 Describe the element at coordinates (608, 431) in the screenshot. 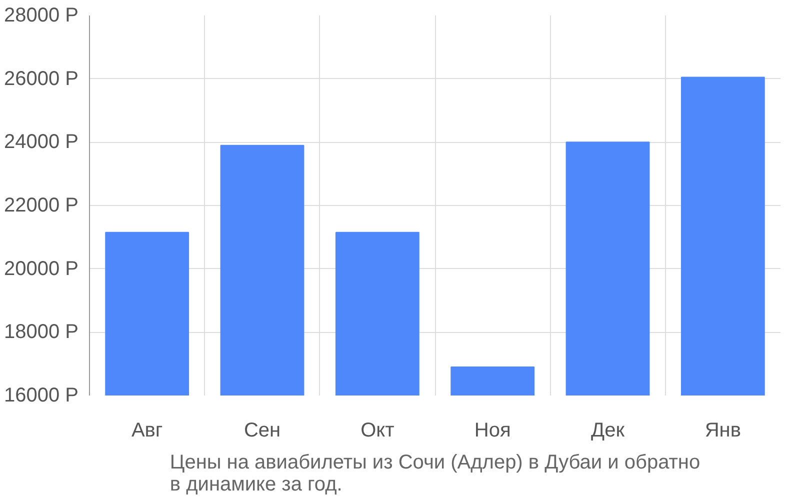

I see `x-tick-label: Дек` at that location.